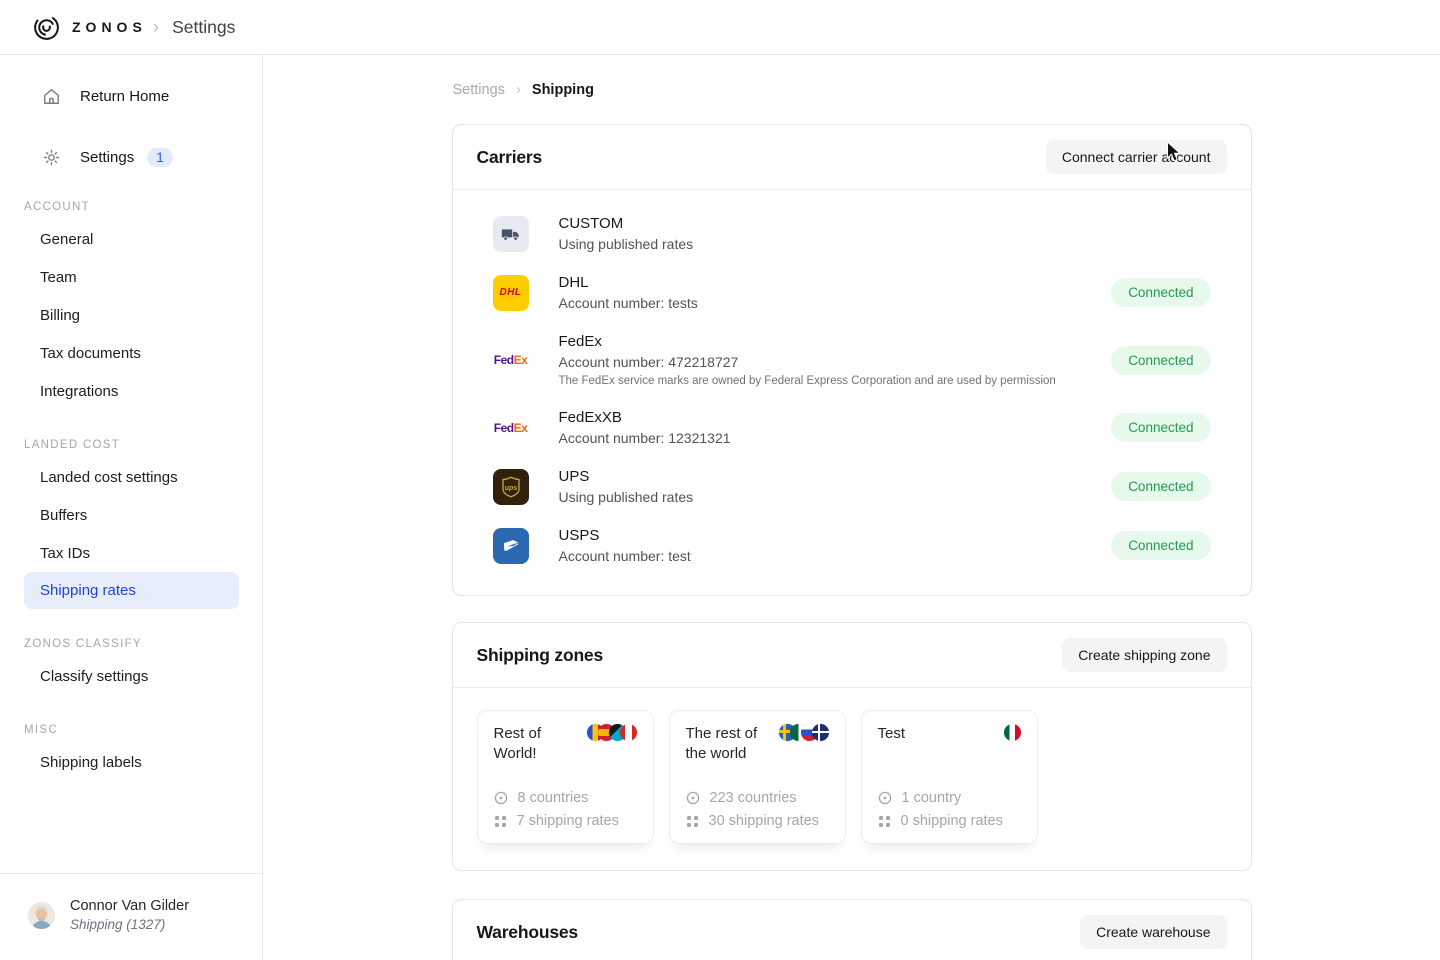 The width and height of the screenshot is (1440, 960). What do you see at coordinates (574, 476) in the screenshot?
I see `carrier-name: UPS` at bounding box center [574, 476].